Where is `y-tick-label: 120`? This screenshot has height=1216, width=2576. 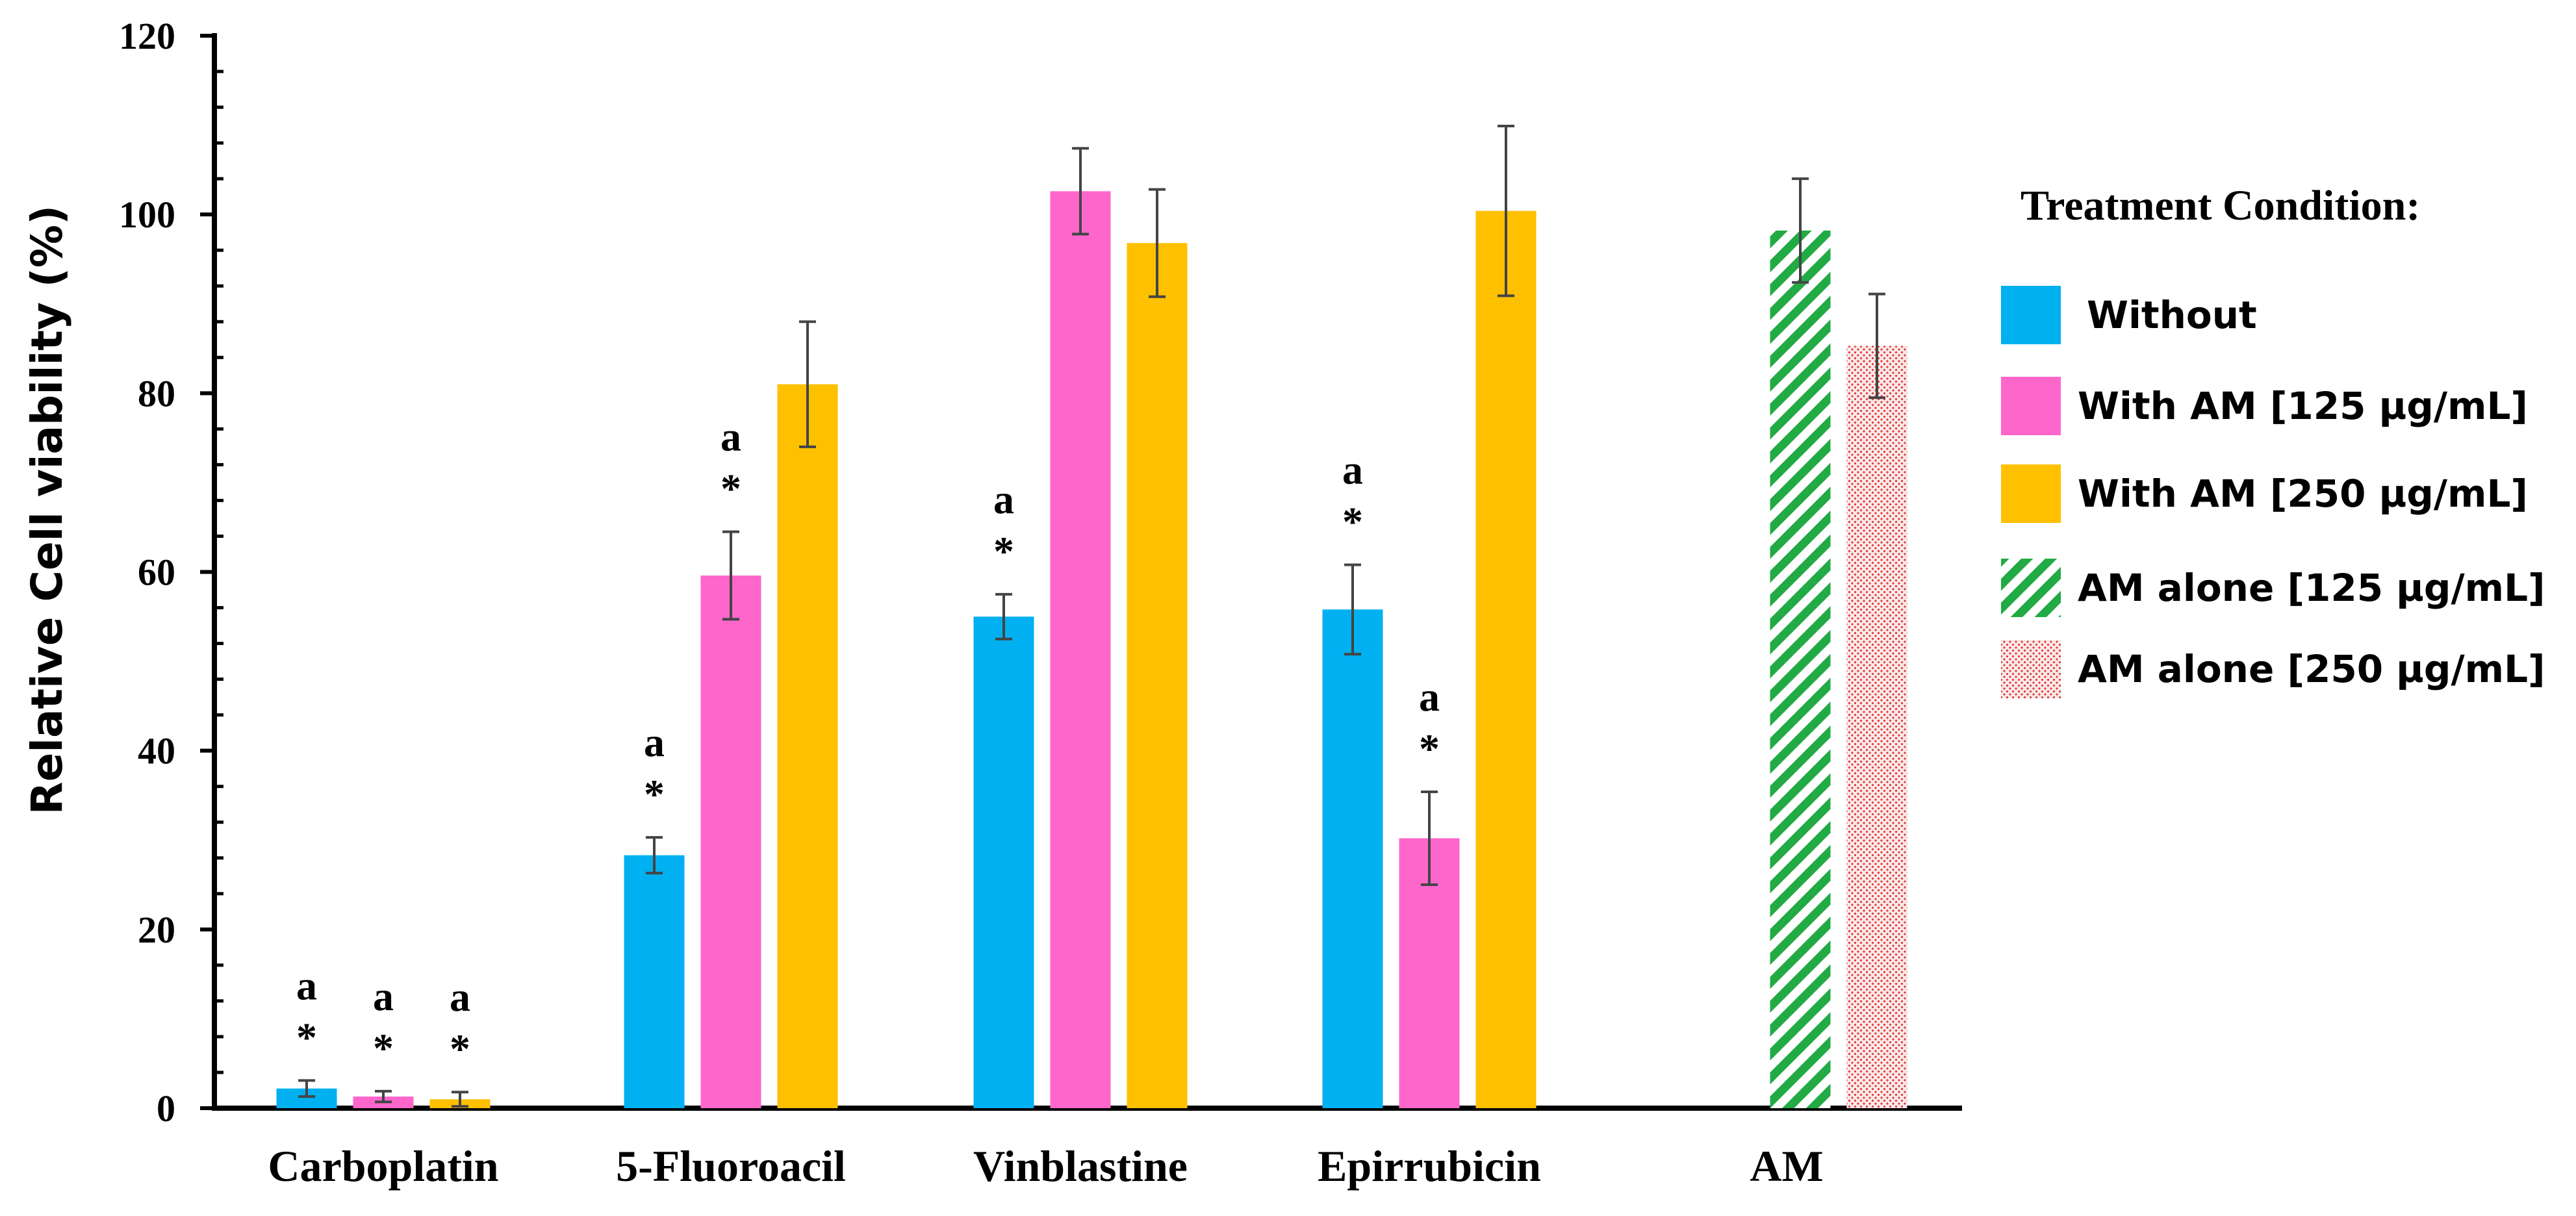 y-tick-label: 120 is located at coordinates (147, 36).